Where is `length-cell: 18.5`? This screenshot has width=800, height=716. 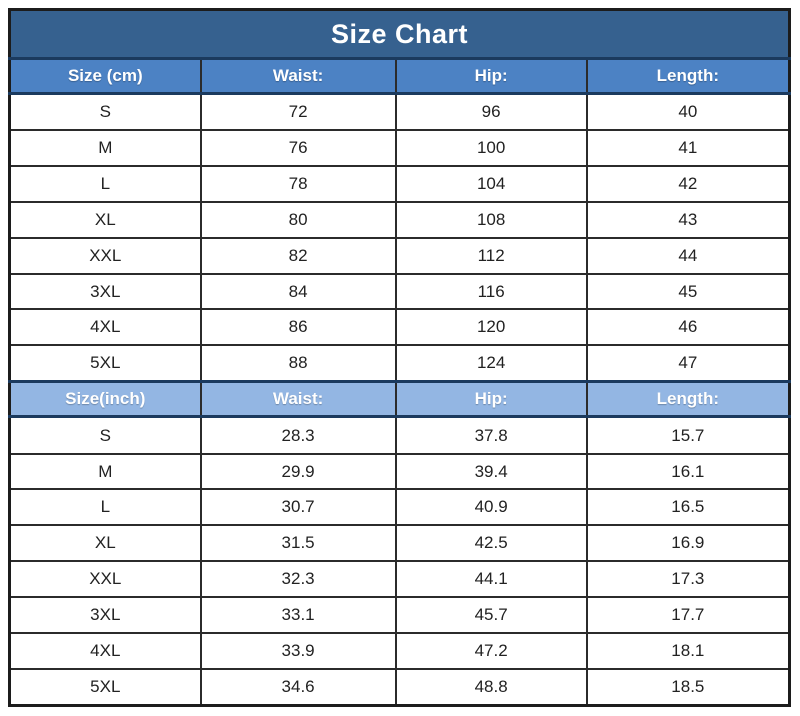
length-cell: 18.5 is located at coordinates (688, 687).